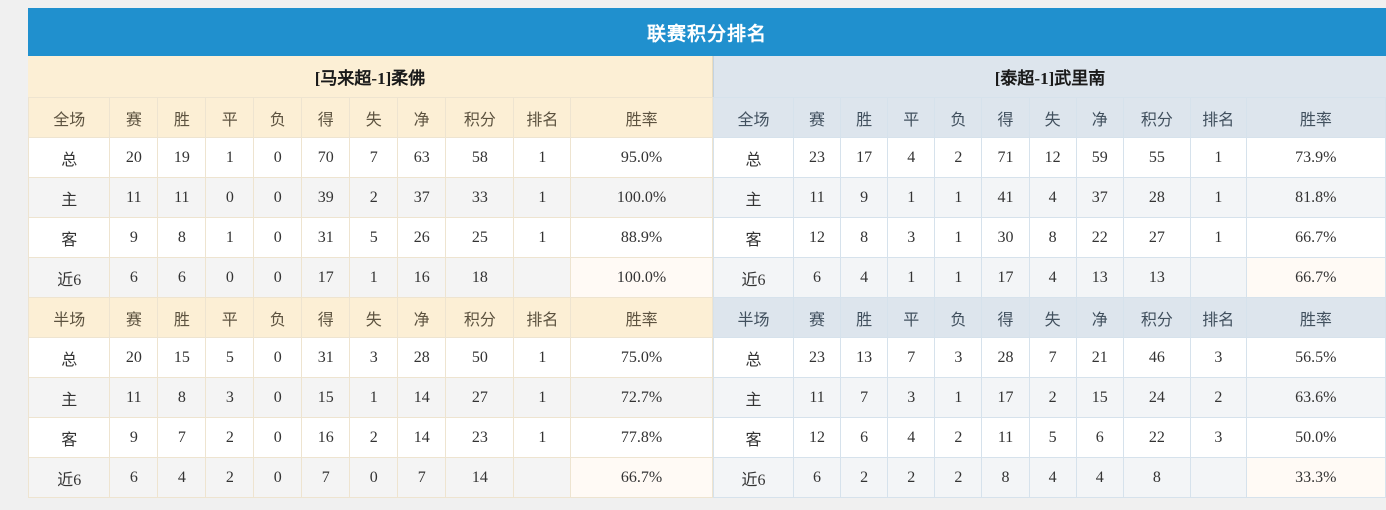 Image resolution: width=1386 pixels, height=510 pixels. I want to click on cell-goals-for: 31, so click(326, 237).